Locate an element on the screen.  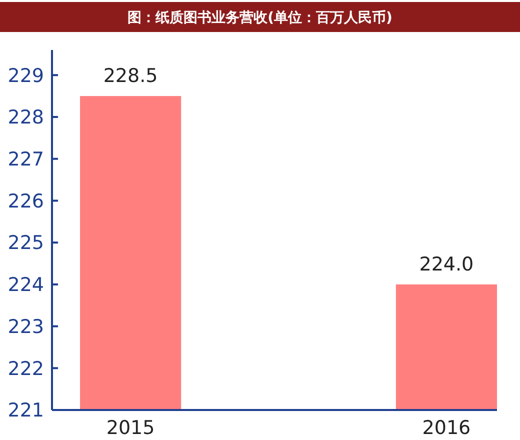
chart-title: 图：纸质图书业务营收(单位：百万人民币) is located at coordinates (260, 17).